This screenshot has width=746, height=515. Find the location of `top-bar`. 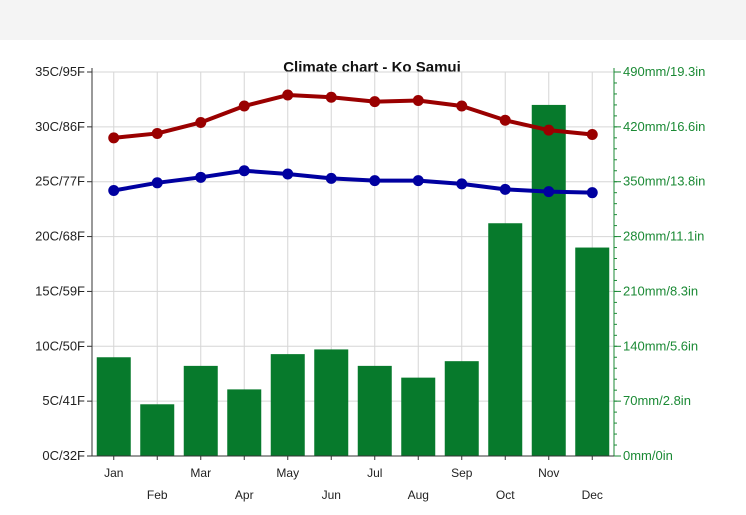

top-bar is located at coordinates (373, 20).